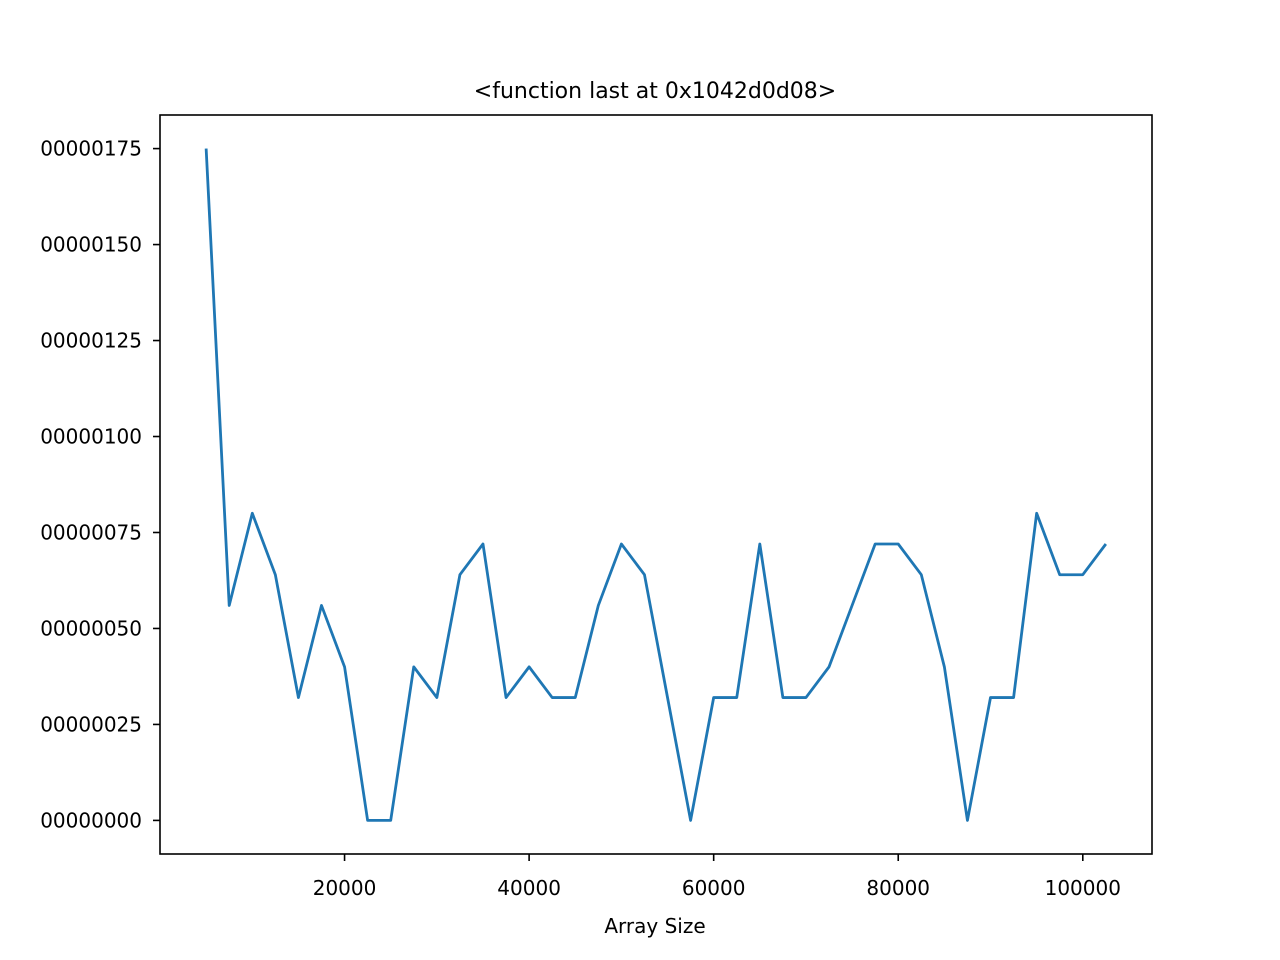  I want to click on x-axis: 20000 40000 60000 80000 100000, so click(717, 877).